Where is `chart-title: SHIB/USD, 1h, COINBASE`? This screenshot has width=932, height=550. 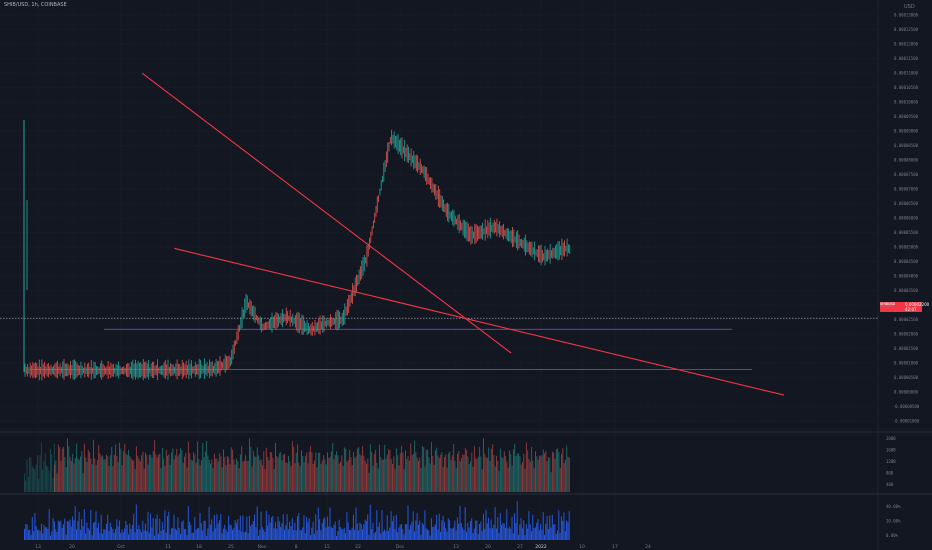 chart-title: SHIB/USD, 1h, COINBASE is located at coordinates (35, 5).